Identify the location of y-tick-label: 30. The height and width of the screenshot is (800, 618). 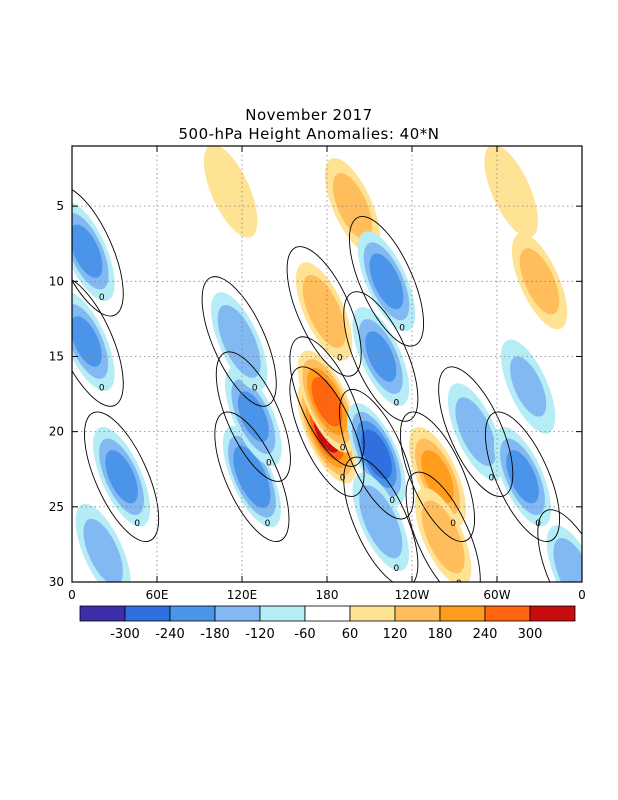
(56, 582).